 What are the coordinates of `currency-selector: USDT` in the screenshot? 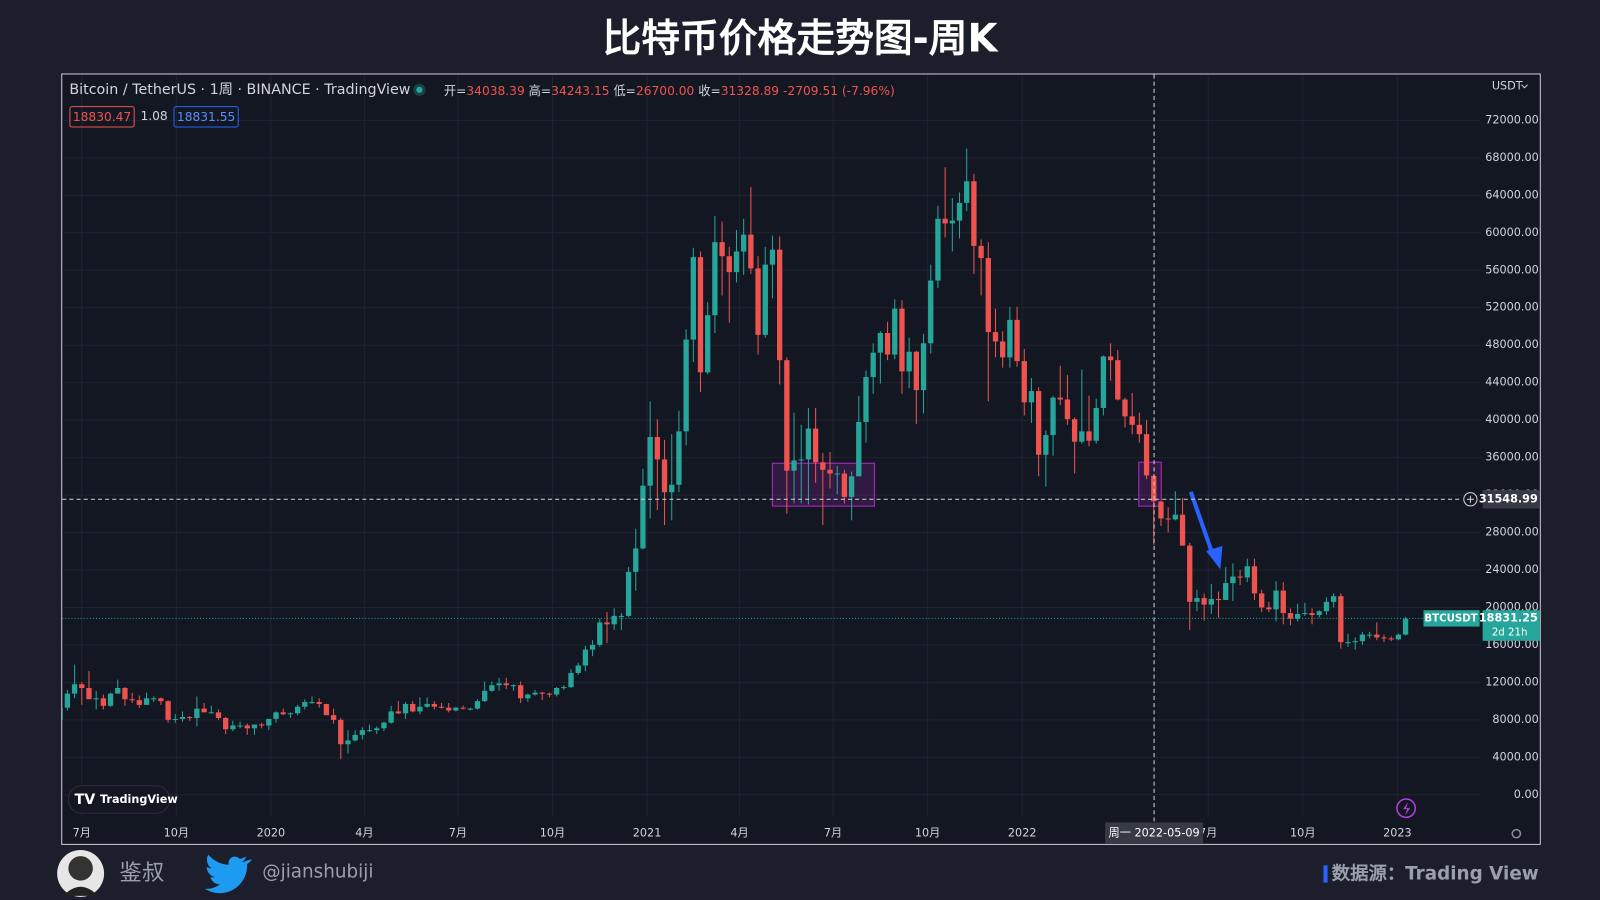 It's located at (1507, 86).